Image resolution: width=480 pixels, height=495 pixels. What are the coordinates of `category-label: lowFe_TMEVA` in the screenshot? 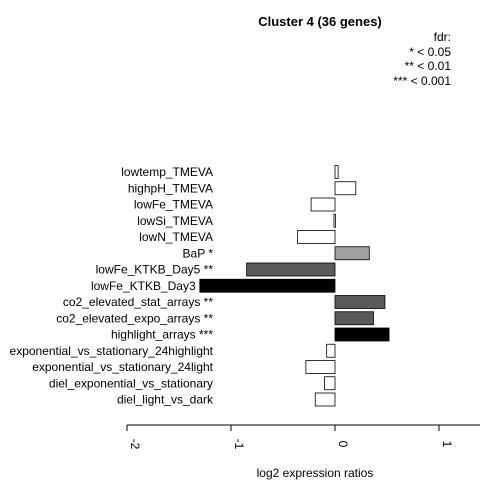 It's located at (173, 205).